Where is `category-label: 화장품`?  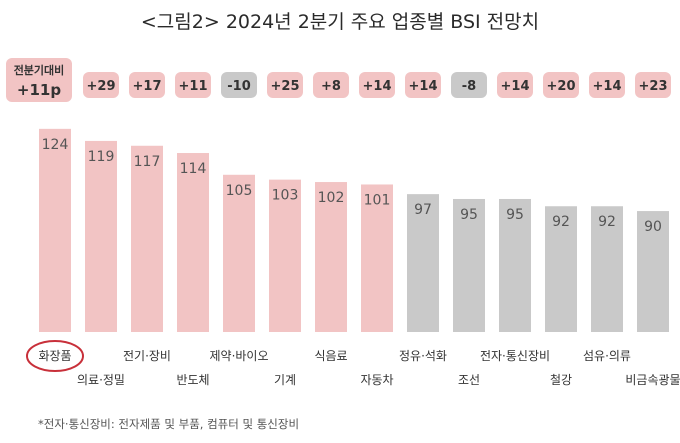
category-label: 화장품 is located at coordinates (54, 356).